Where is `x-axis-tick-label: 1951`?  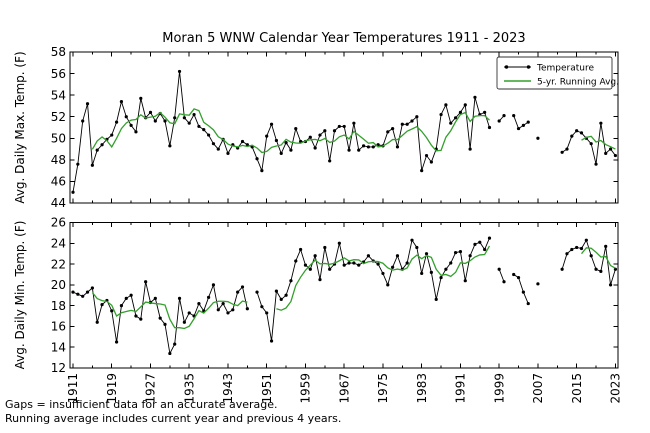
x-axis-tick-label: 1951 is located at coordinates (267, 388).